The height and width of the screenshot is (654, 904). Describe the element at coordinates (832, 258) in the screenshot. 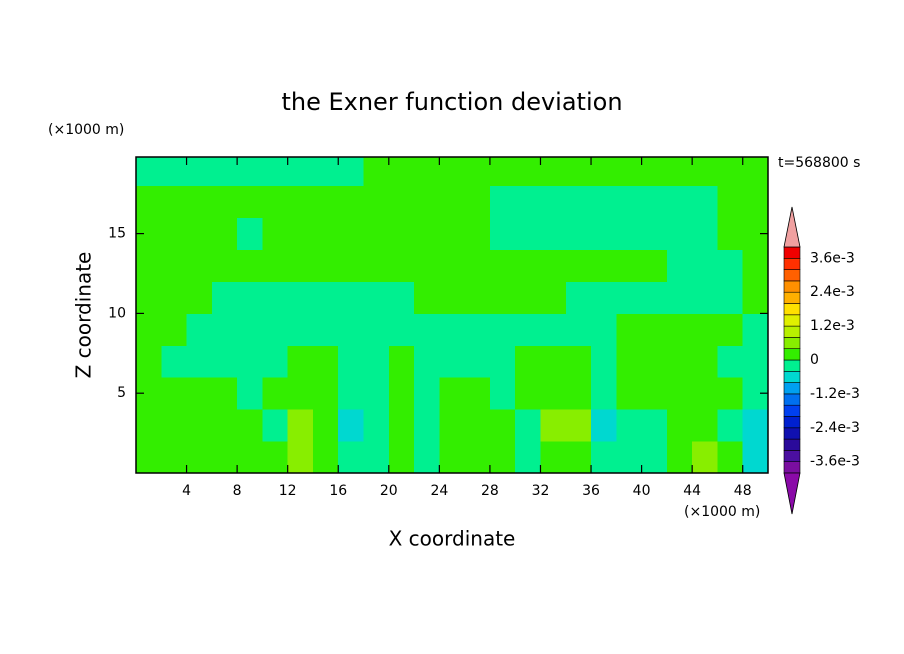

I see `colorbar-label: 3.6e-3` at that location.